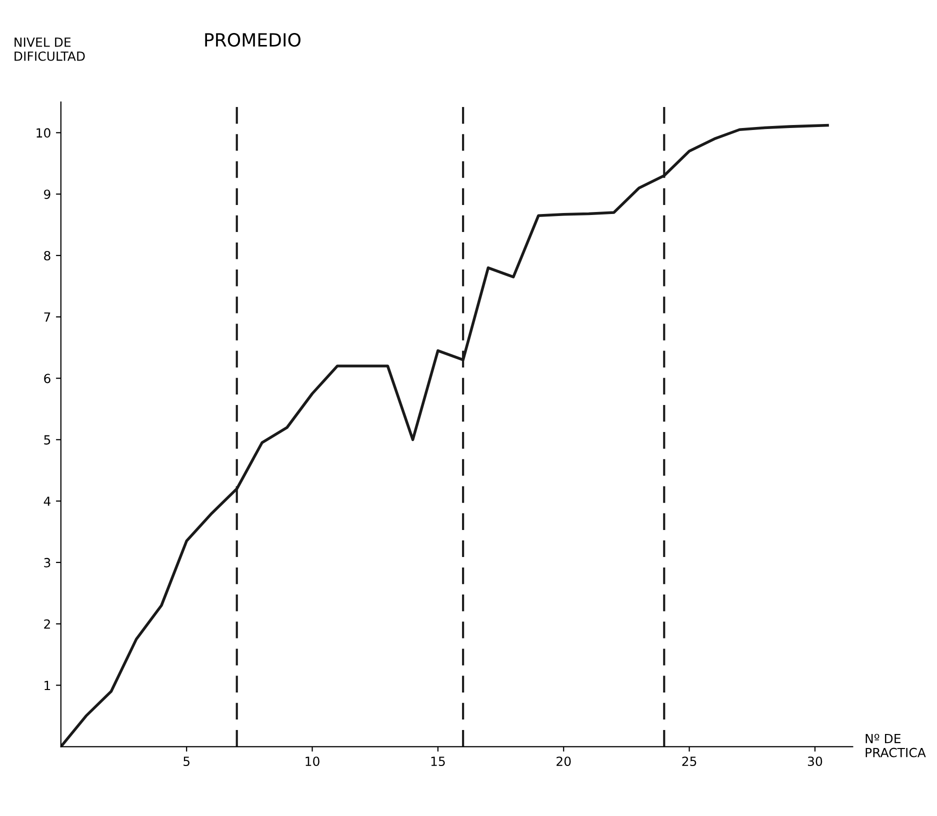 Image resolution: width=937 pixels, height=816 pixels. Describe the element at coordinates (252, 40) in the screenshot. I see `chart-title: PROMEDIO` at that location.